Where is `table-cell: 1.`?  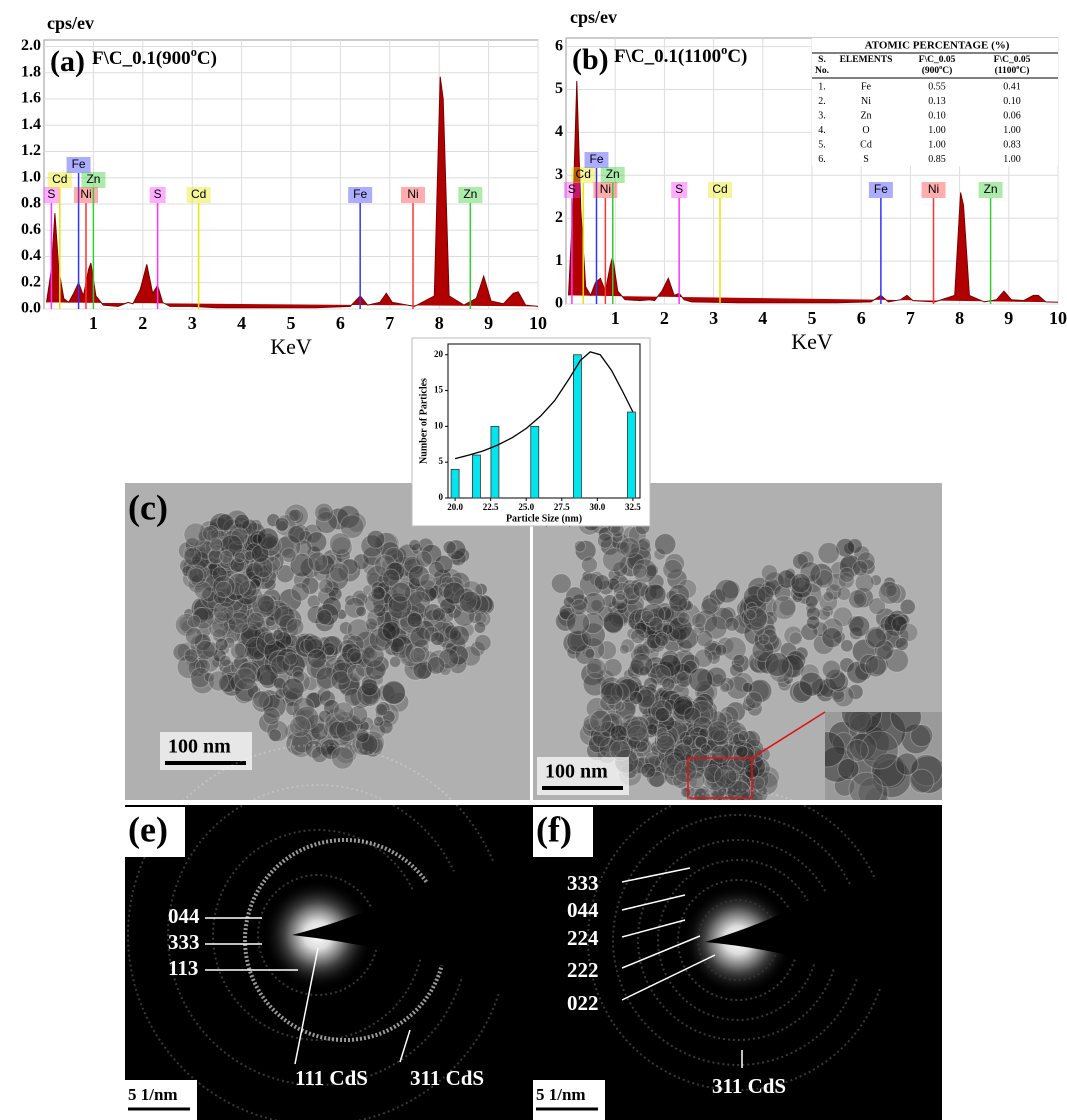 table-cell: 1. is located at coordinates (822, 86).